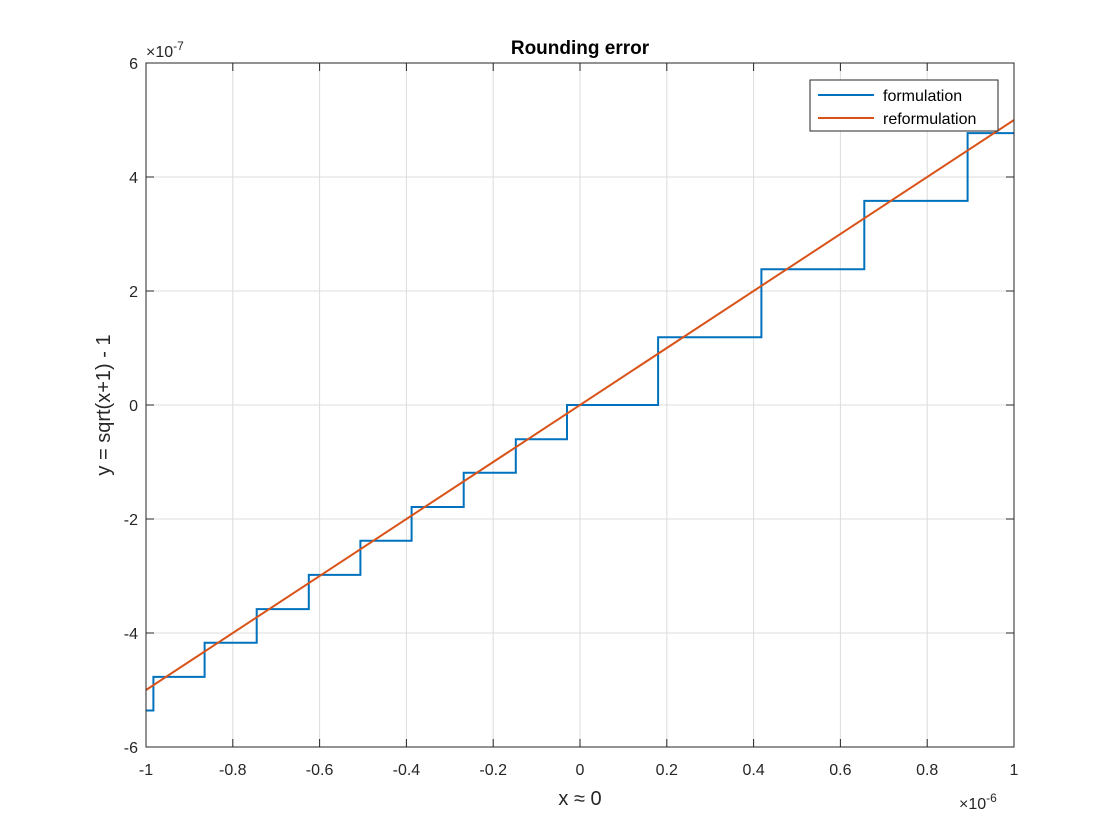  What do you see at coordinates (579, 799) in the screenshot?
I see `x-axis-label: x ≈ 0` at bounding box center [579, 799].